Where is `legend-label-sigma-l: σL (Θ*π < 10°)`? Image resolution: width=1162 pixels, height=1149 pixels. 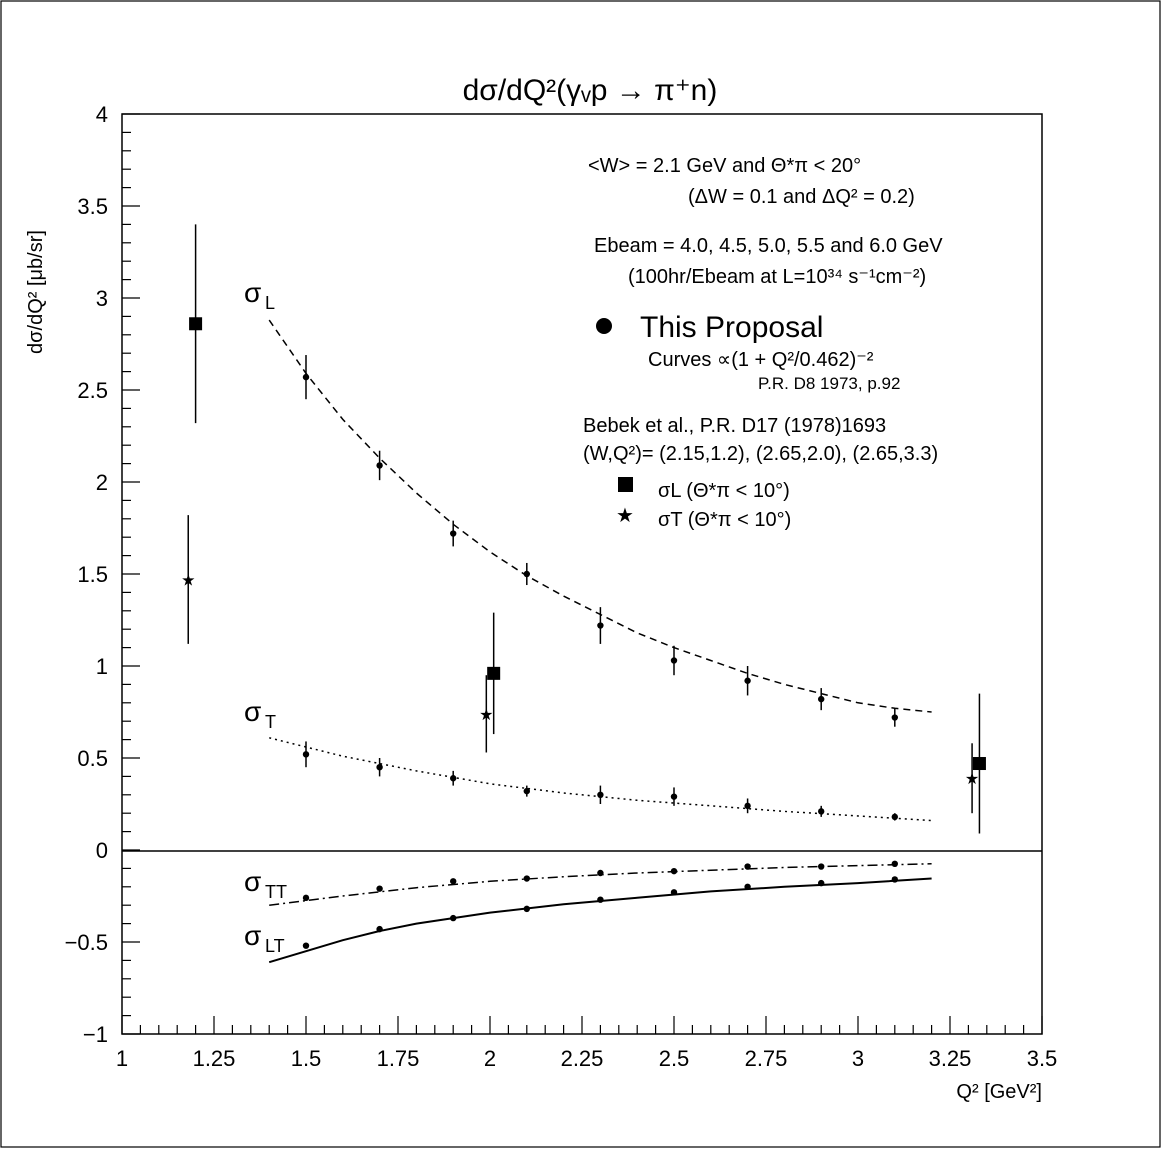 legend-label-sigma-l: σL (Θ*π < 10°) is located at coordinates (724, 491).